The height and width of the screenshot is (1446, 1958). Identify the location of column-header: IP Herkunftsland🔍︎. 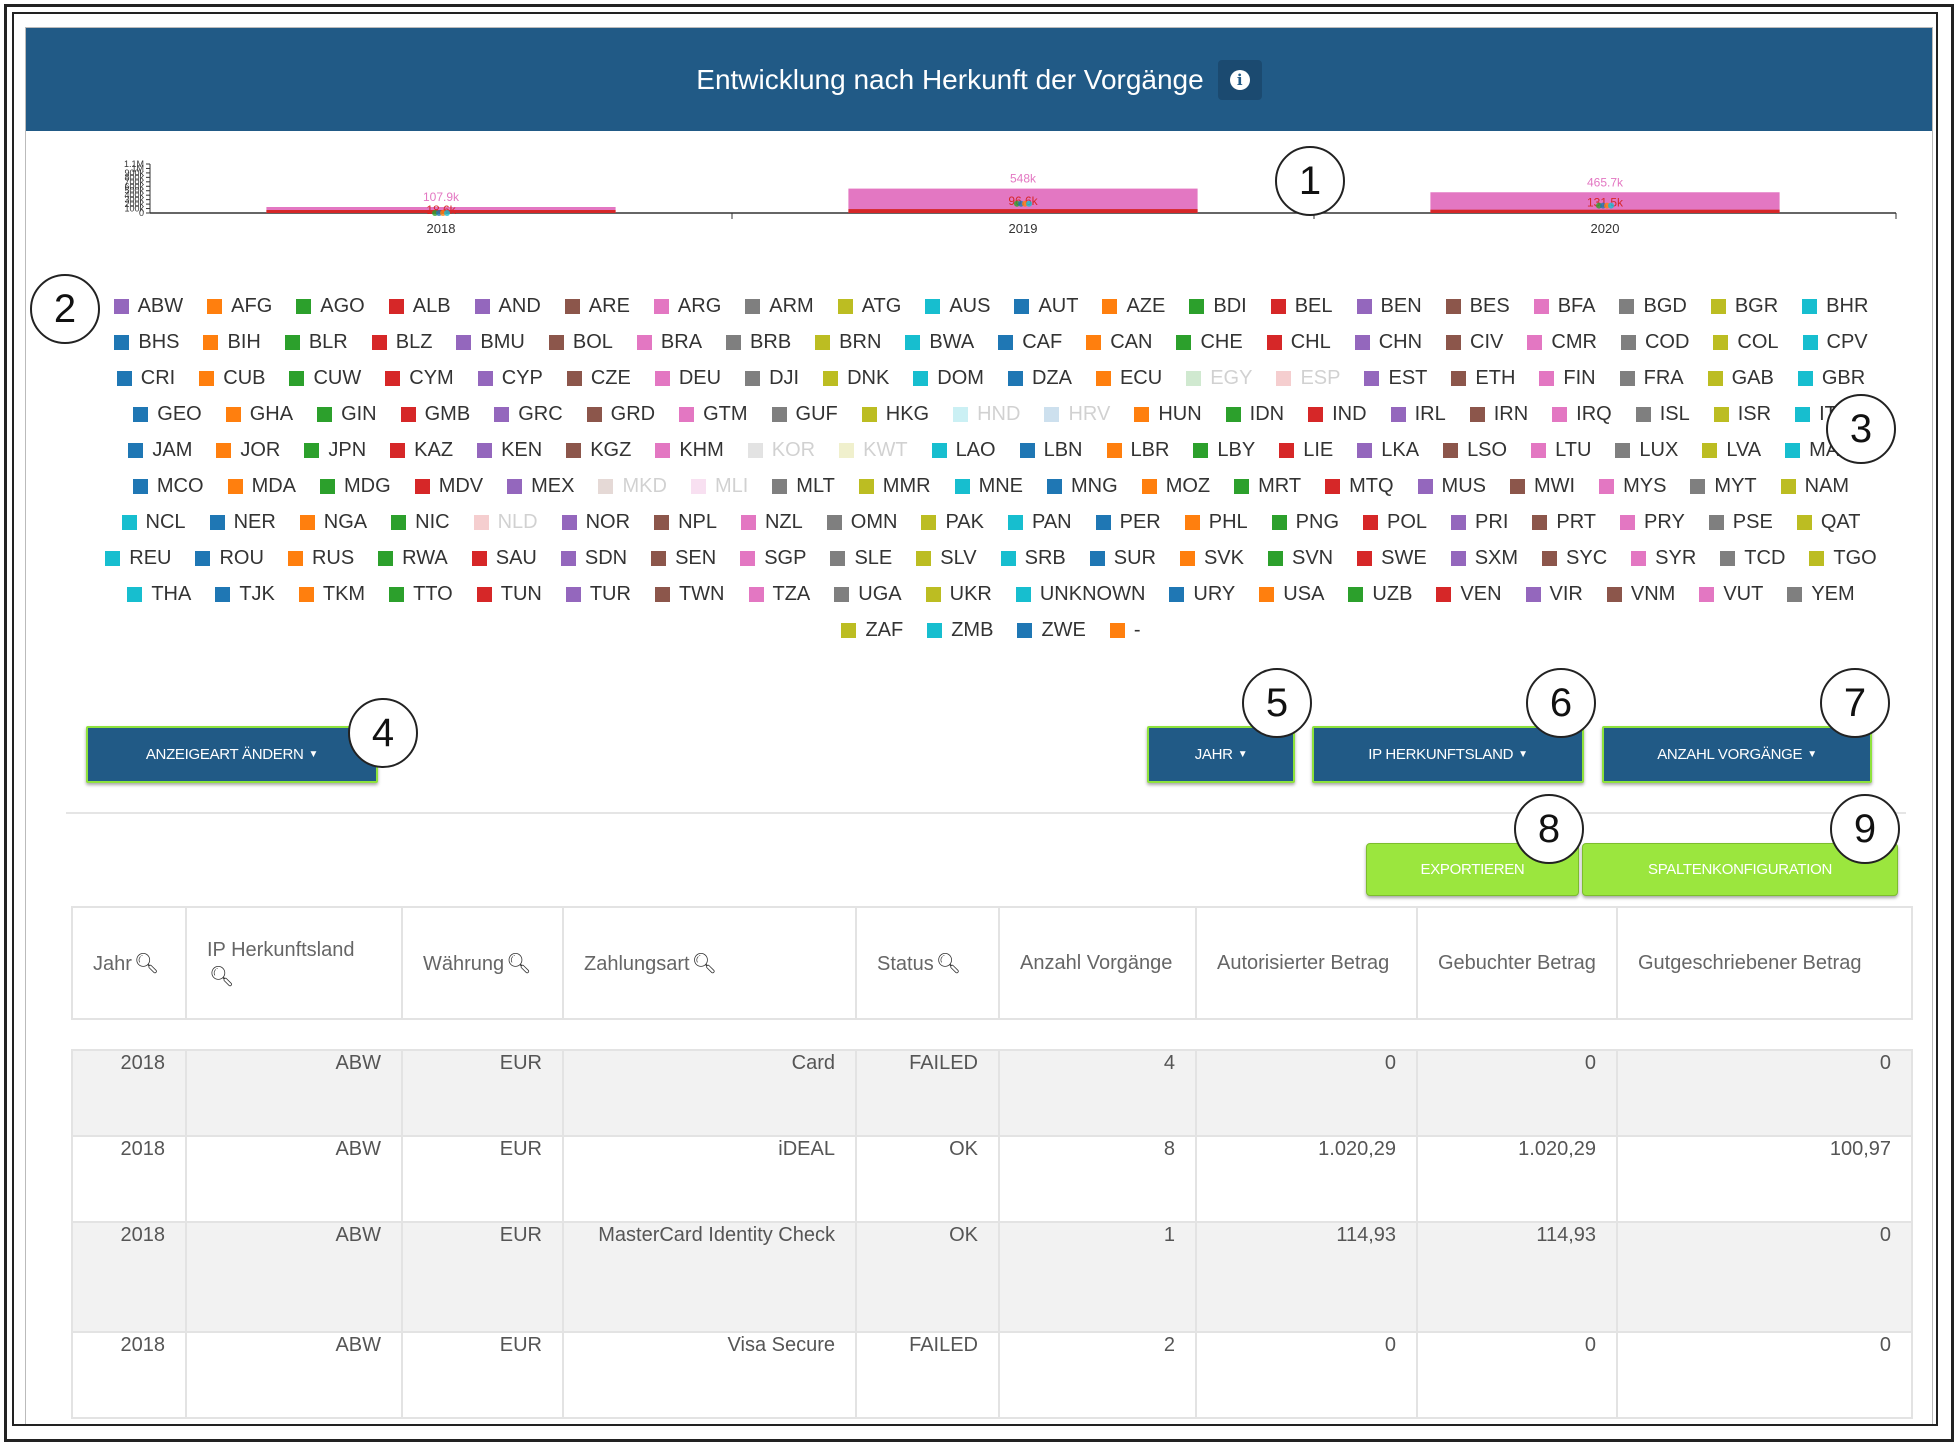
(294, 963).